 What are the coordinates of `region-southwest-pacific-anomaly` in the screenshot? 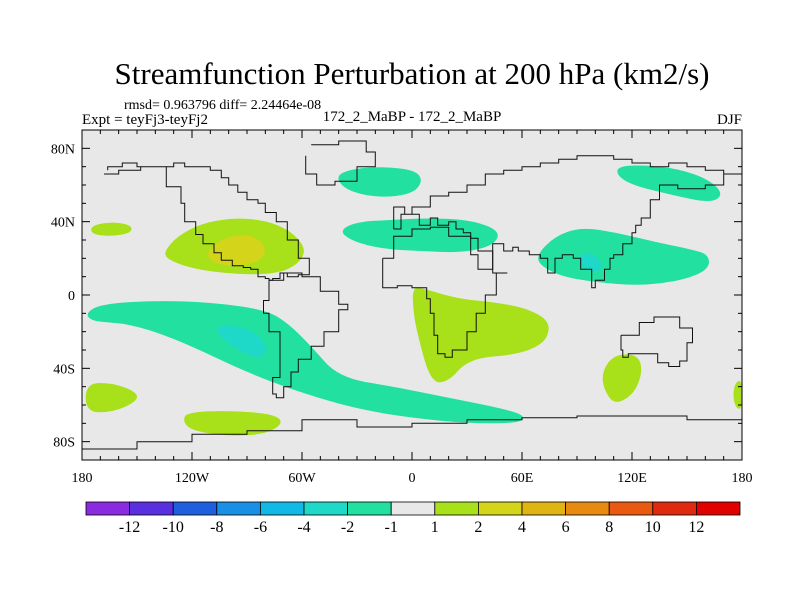 It's located at (111, 398).